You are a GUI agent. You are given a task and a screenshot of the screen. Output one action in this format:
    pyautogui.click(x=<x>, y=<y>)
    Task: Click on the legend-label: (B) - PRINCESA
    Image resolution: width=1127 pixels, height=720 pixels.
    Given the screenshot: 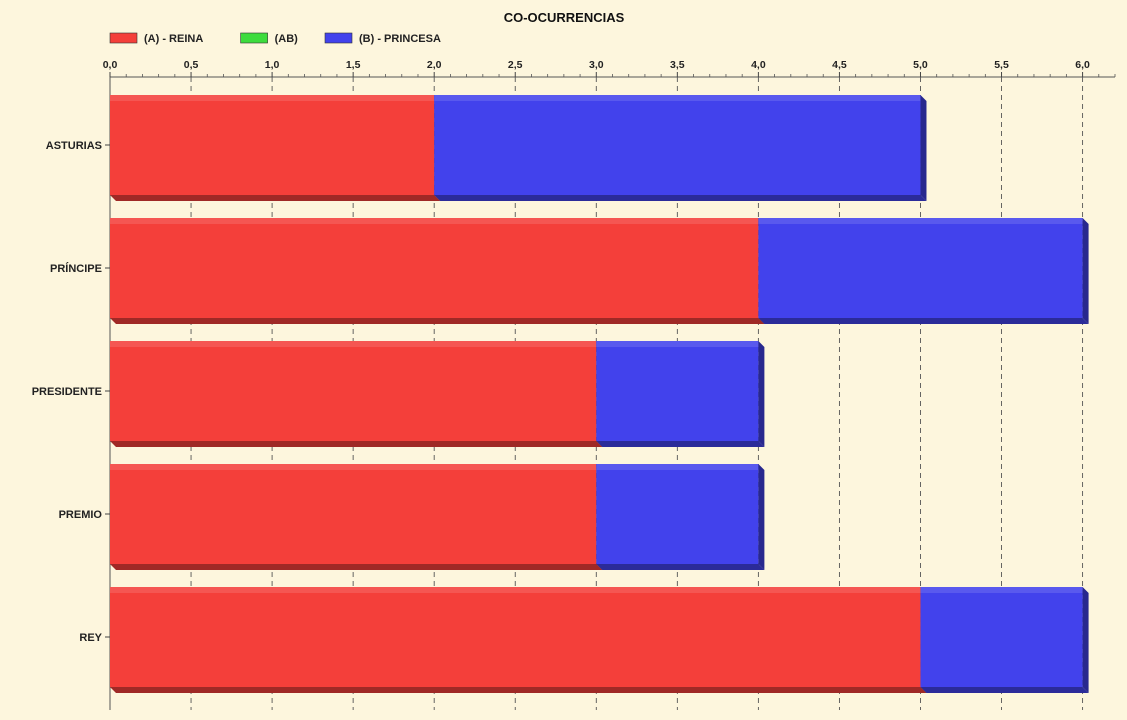 What is the action you would take?
    pyautogui.click(x=400, y=39)
    